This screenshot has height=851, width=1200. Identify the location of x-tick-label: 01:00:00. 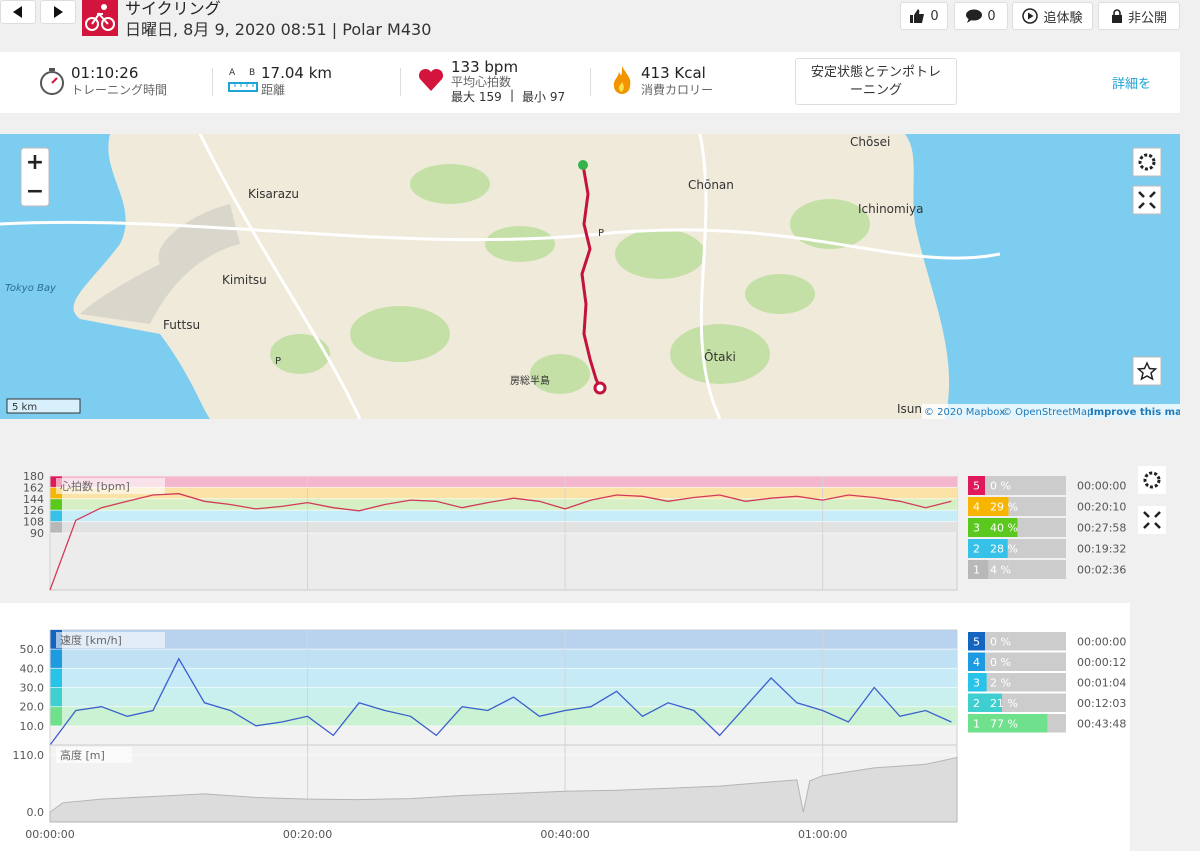
(822, 834).